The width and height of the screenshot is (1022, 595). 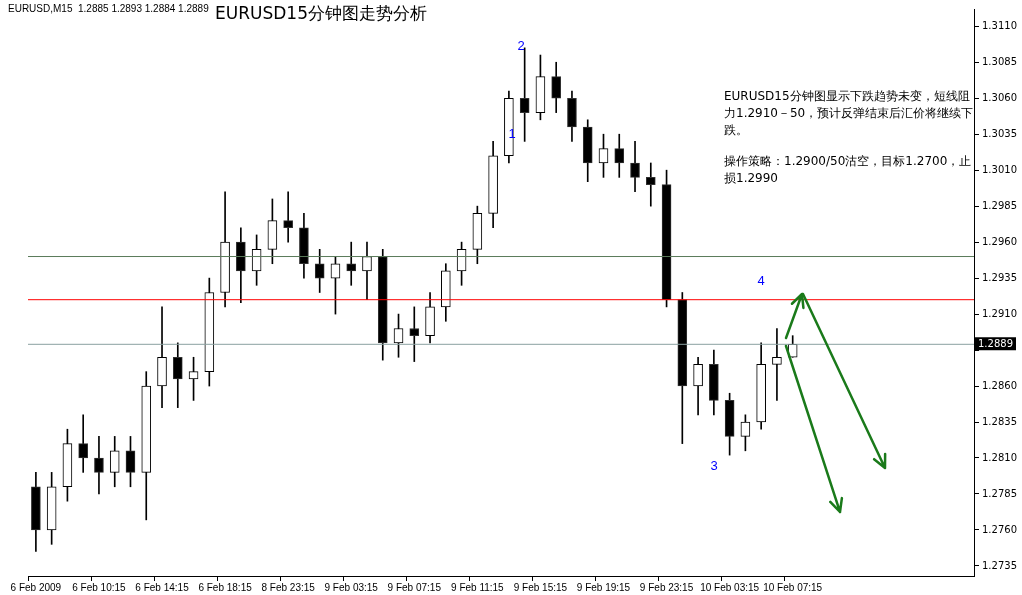 What do you see at coordinates (99, 587) in the screenshot?
I see `x-tick-label: 6 Feb 10:15` at bounding box center [99, 587].